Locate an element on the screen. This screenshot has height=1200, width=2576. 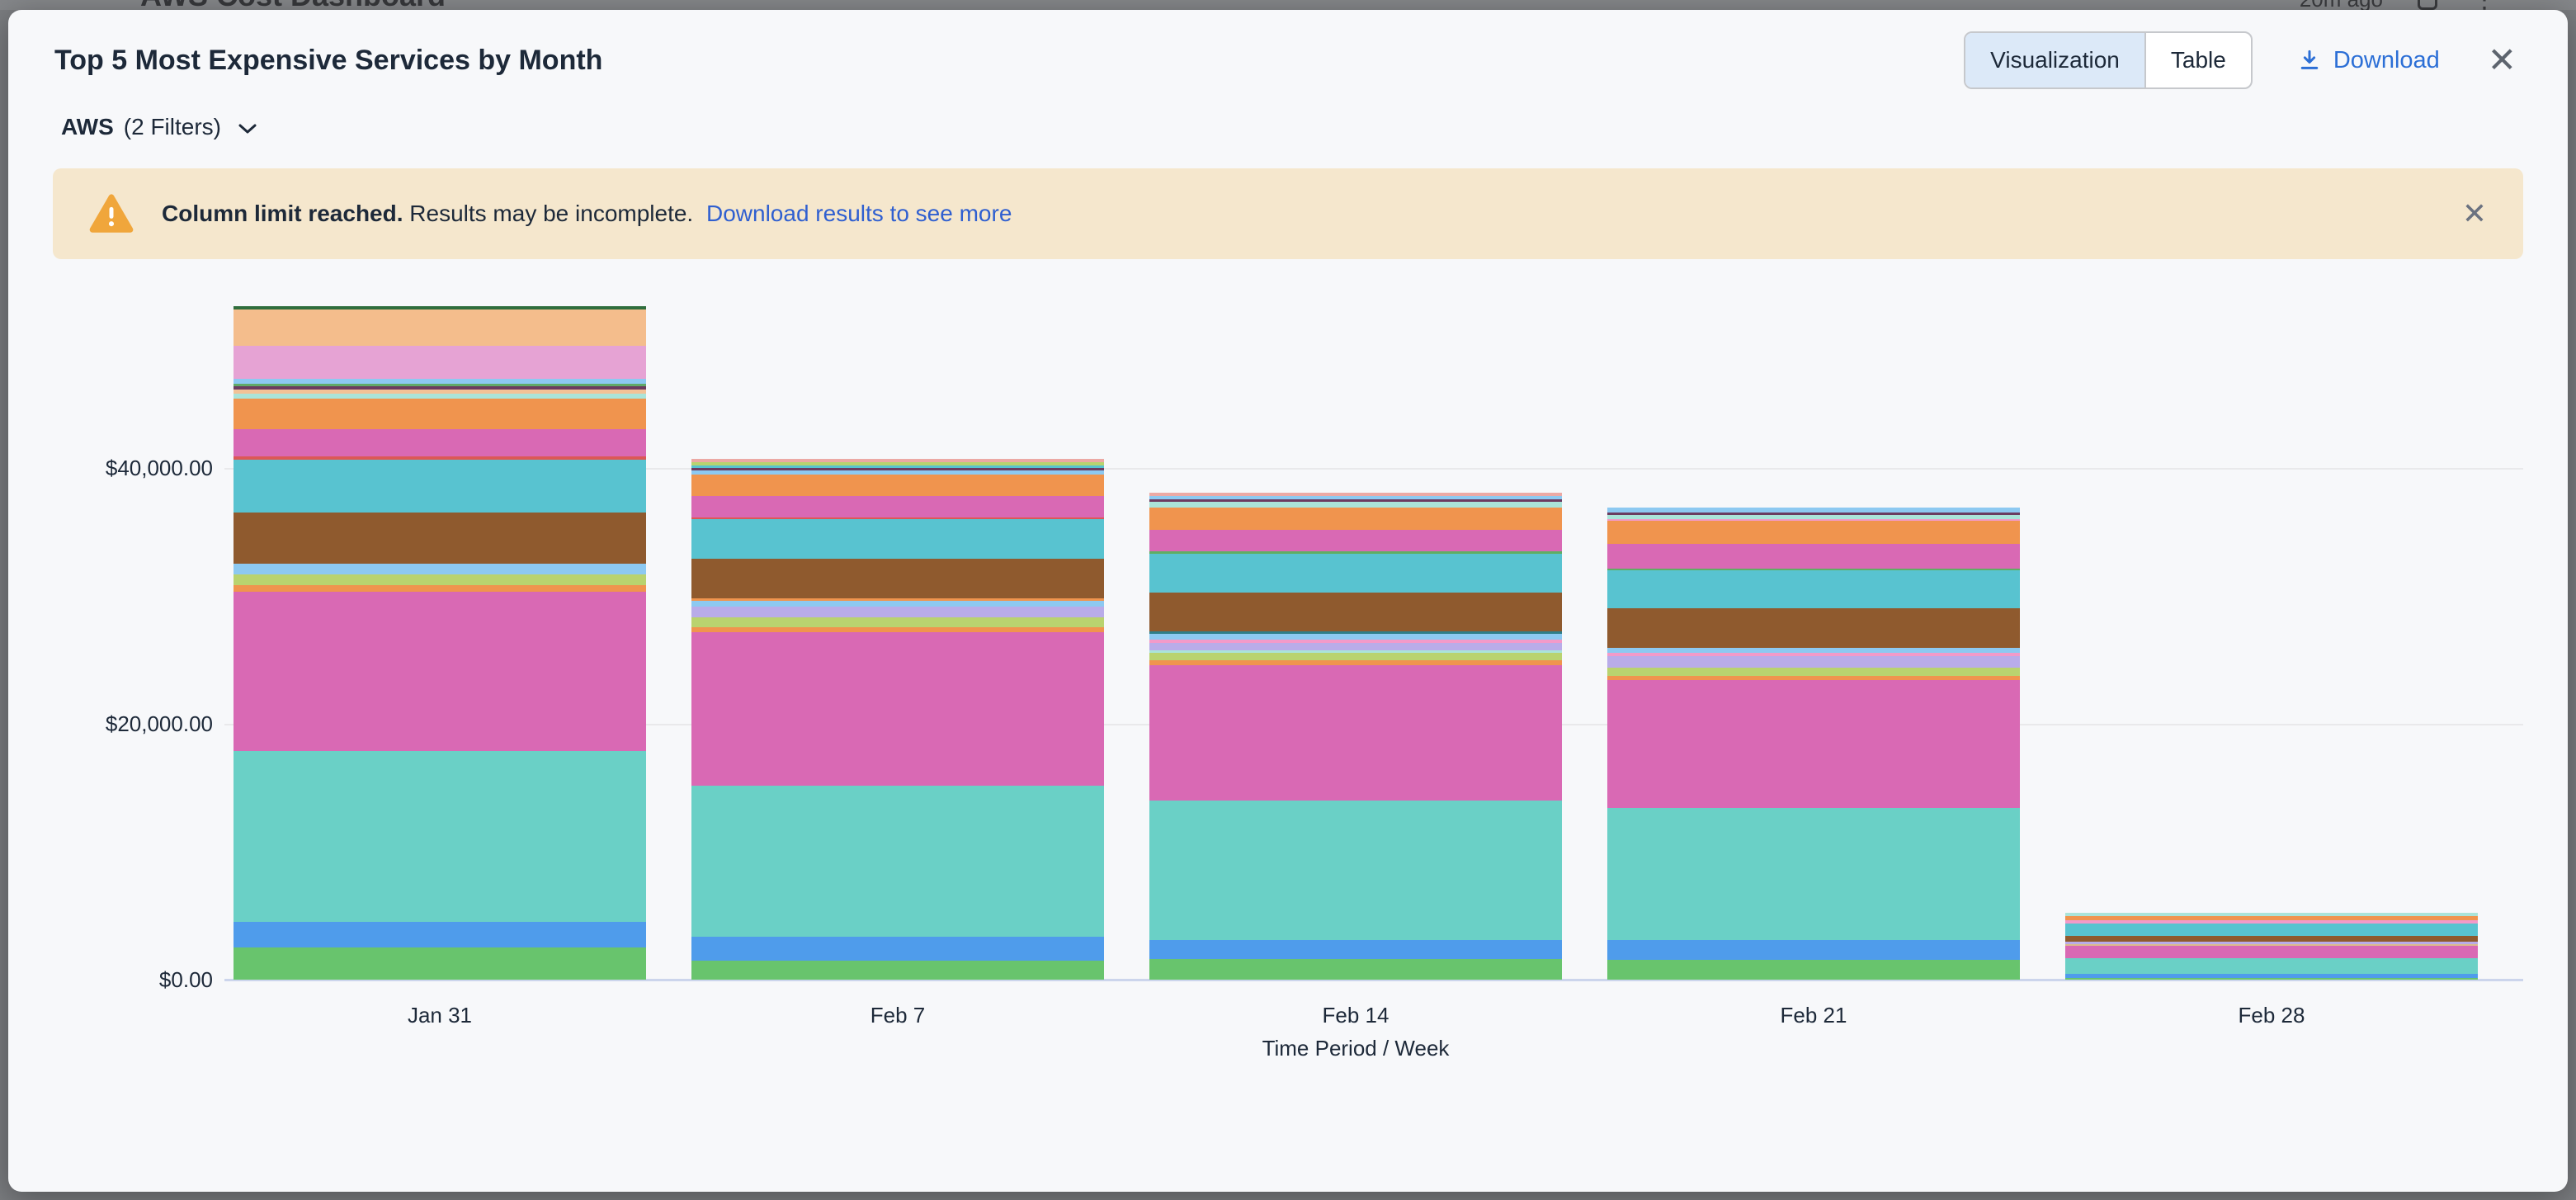
x-axis-label: Jan 31 is located at coordinates (440, 1015).